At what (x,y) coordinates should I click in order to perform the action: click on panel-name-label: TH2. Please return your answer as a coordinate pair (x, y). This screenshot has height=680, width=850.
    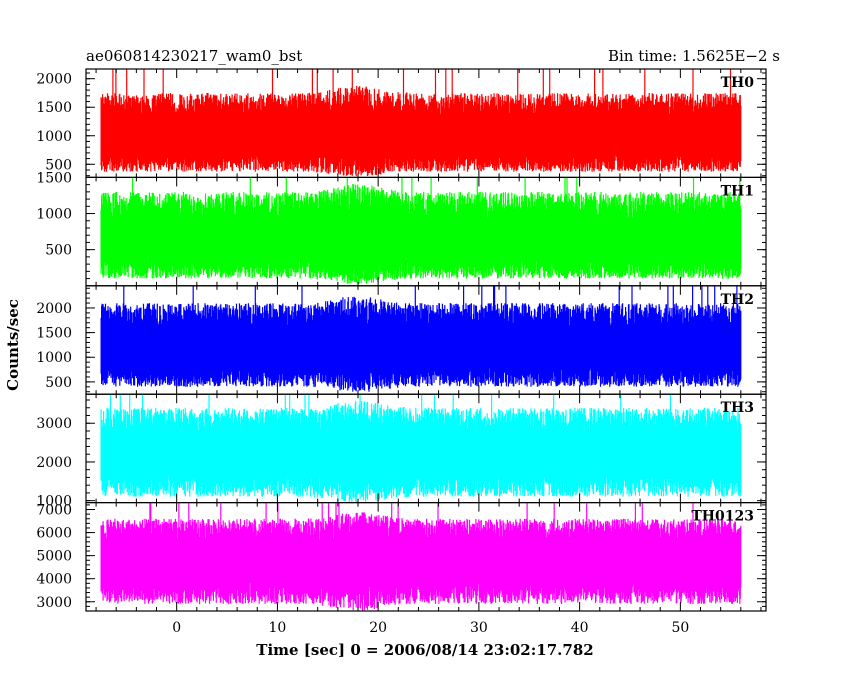
    Looking at the image, I should click on (737, 300).